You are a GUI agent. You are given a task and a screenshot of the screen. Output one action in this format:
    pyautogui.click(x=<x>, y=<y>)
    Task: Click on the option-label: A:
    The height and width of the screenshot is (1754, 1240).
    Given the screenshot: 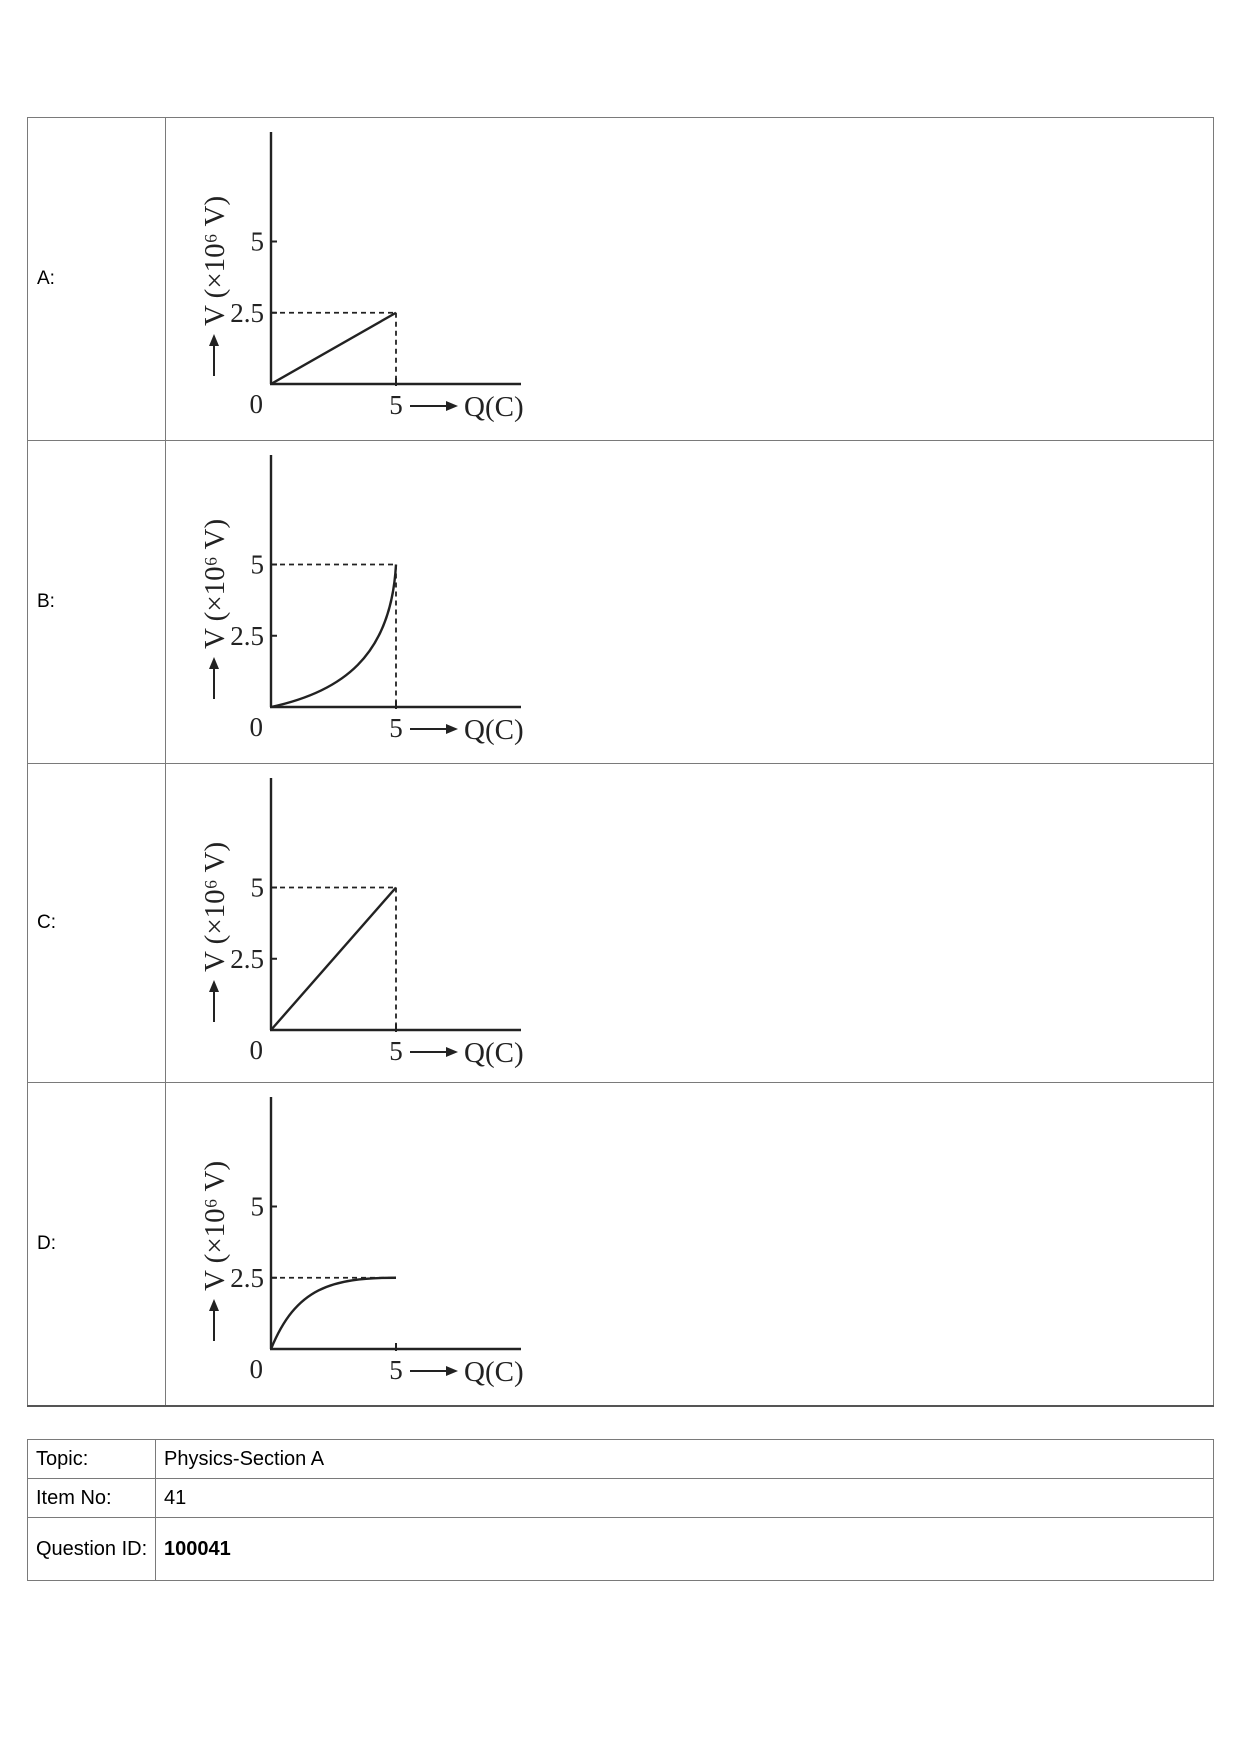 What is the action you would take?
    pyautogui.click(x=96, y=279)
    